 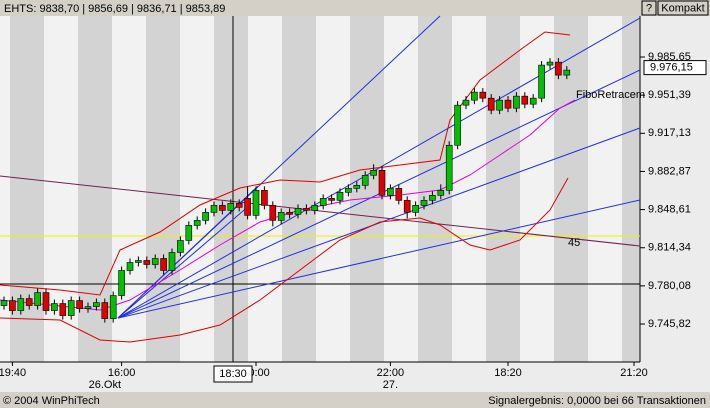 What do you see at coordinates (669, 171) in the screenshot?
I see `y-tick-label: 9.882,87` at bounding box center [669, 171].